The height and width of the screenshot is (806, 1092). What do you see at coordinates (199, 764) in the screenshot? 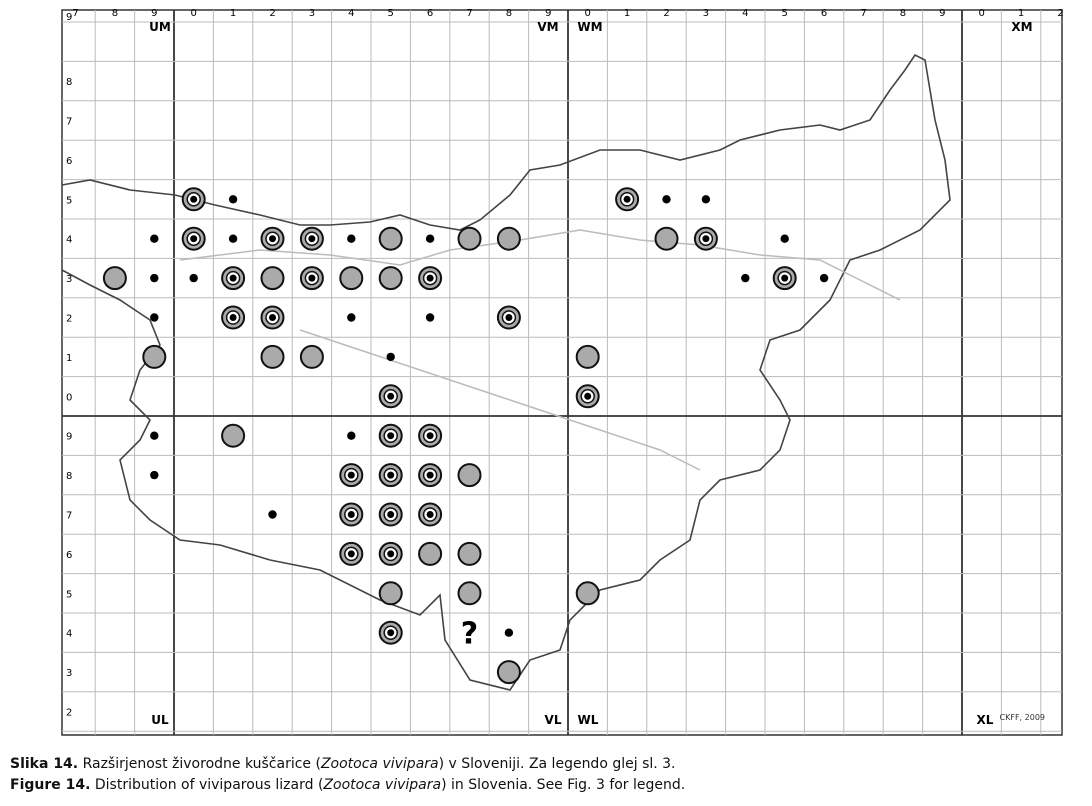
I see `caption-text: Razširjenost živorodne kuščarice (` at bounding box center [199, 764].